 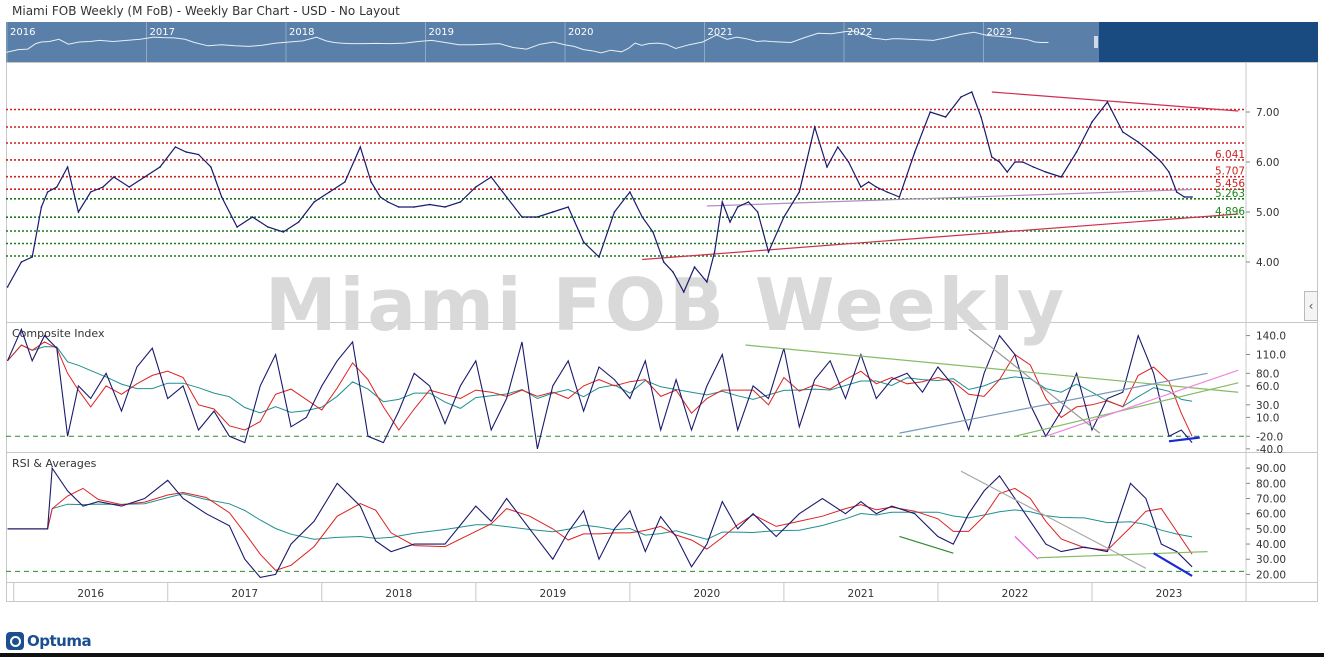 I want to click on optuma-logo: Optuma, so click(x=49, y=641).